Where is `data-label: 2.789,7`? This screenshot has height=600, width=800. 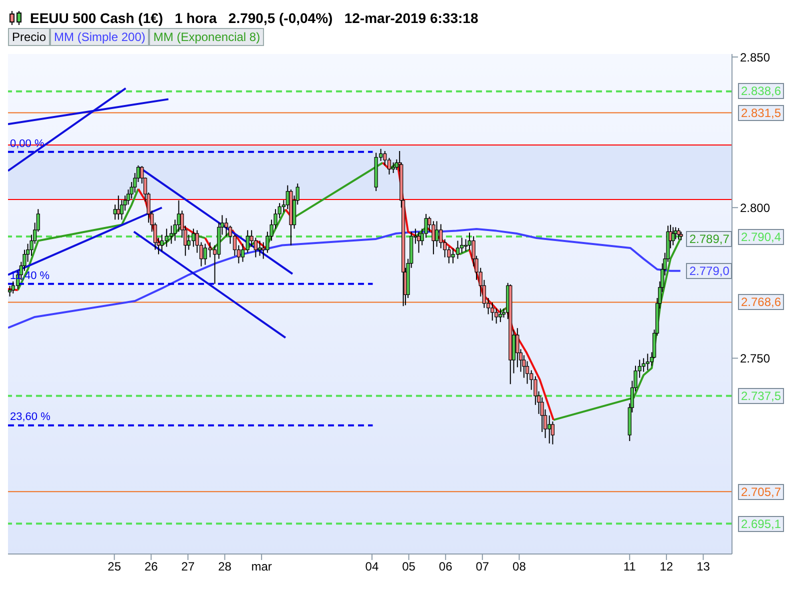
data-label: 2.789,7 is located at coordinates (709, 238).